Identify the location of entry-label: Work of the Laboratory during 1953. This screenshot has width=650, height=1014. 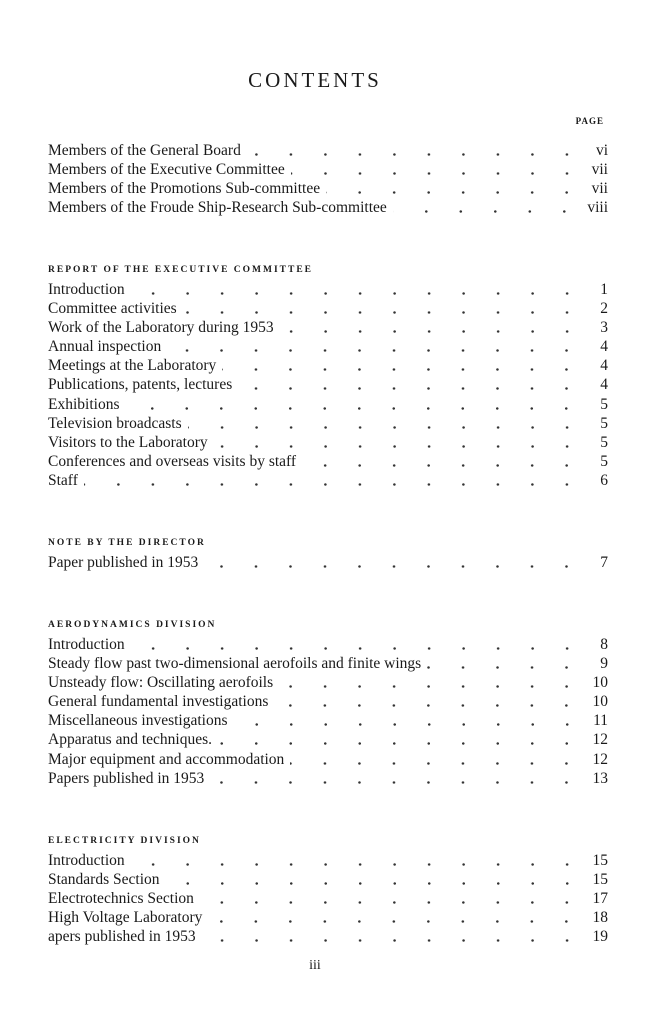
(161, 328).